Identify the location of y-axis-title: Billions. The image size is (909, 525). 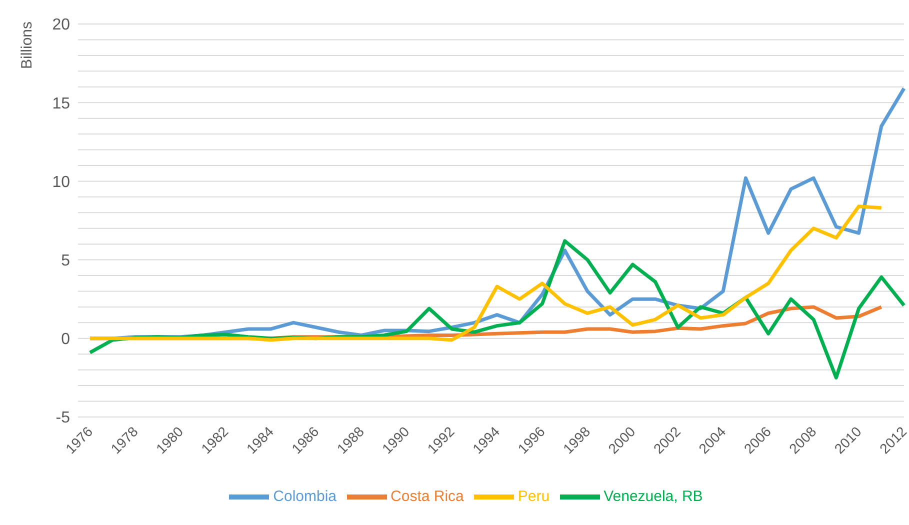
(27, 45).